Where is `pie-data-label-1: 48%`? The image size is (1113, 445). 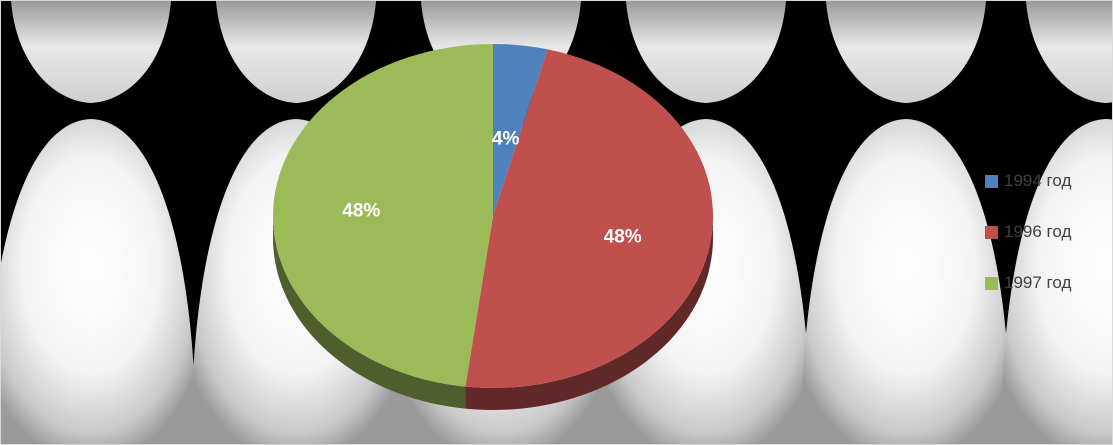
pie-data-label-1: 48% is located at coordinates (623, 236).